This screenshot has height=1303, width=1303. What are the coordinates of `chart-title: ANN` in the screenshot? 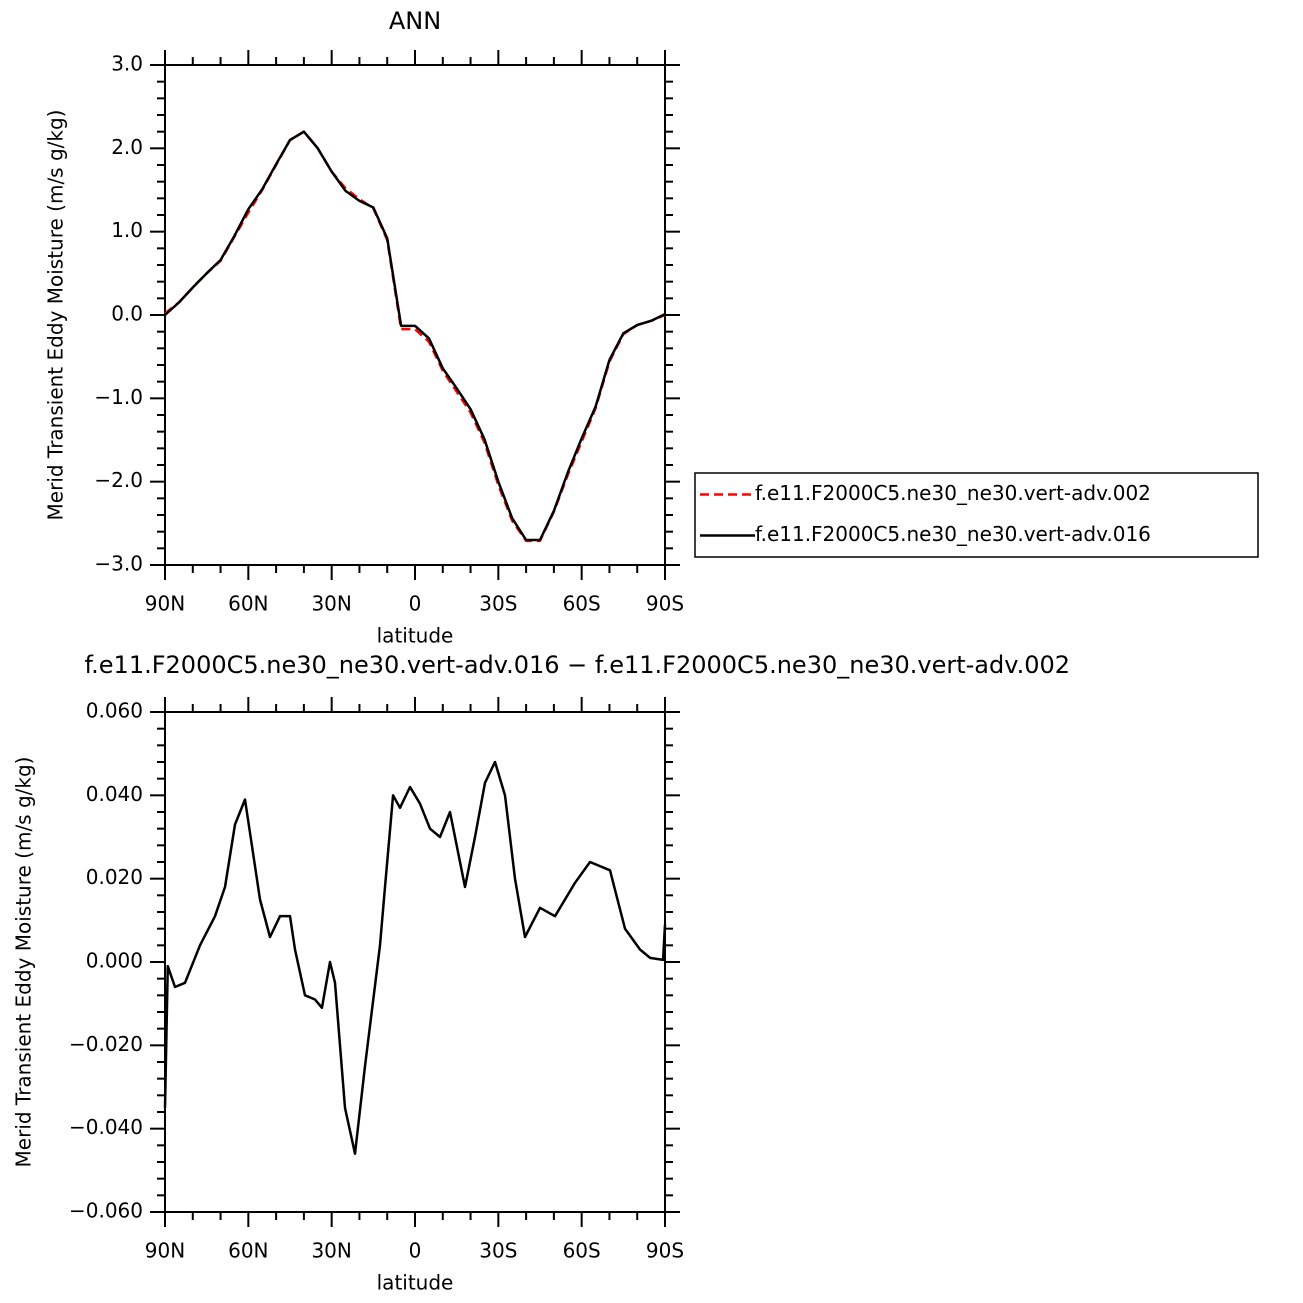 It's located at (415, 21).